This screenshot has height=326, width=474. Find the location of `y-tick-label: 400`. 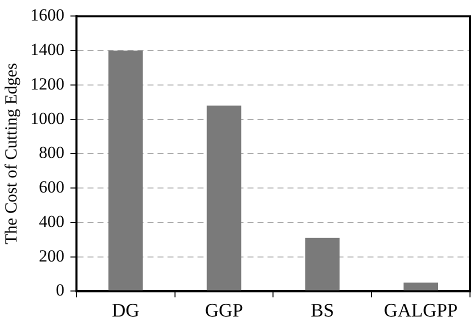

y-tick-label: 400 is located at coordinates (51, 221).